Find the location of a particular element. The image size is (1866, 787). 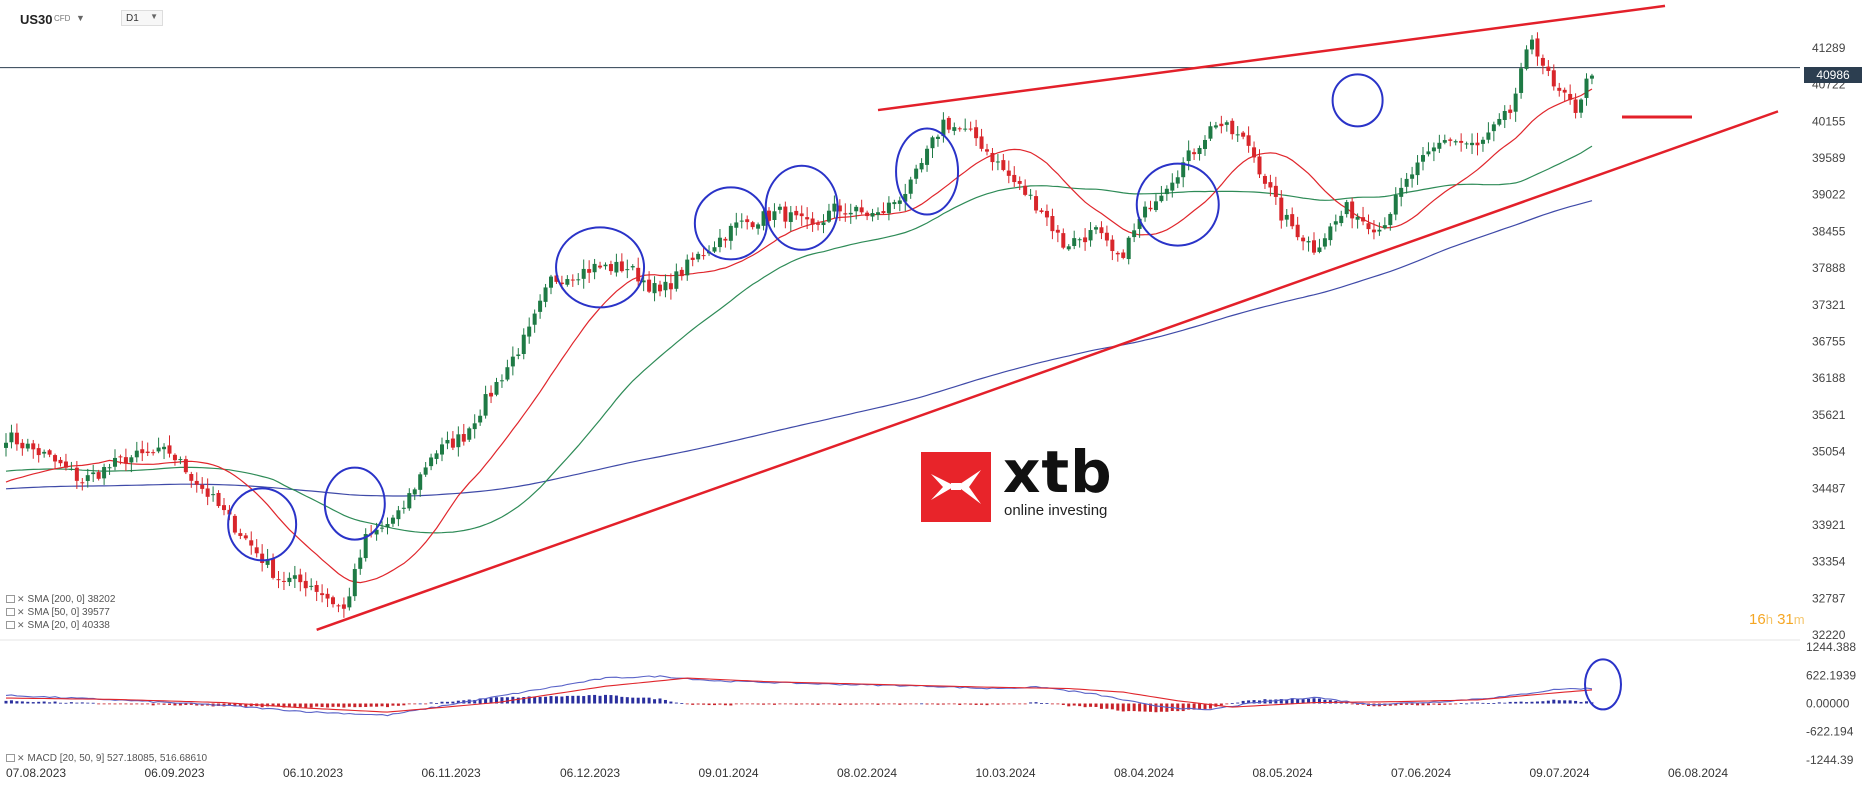

chevron-down-icon: ▼ is located at coordinates (80, 18).